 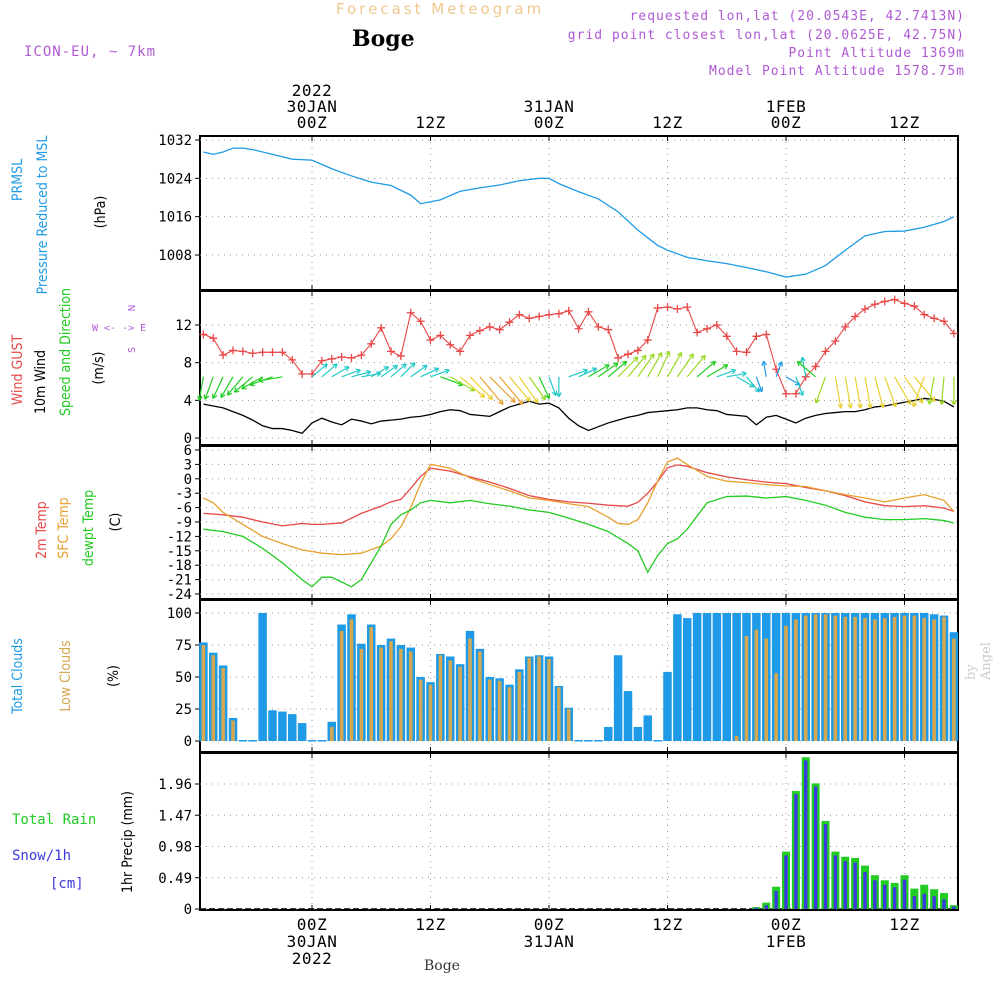 What do you see at coordinates (786, 106) in the screenshot?
I see `time-label-top: 1FEB` at bounding box center [786, 106].